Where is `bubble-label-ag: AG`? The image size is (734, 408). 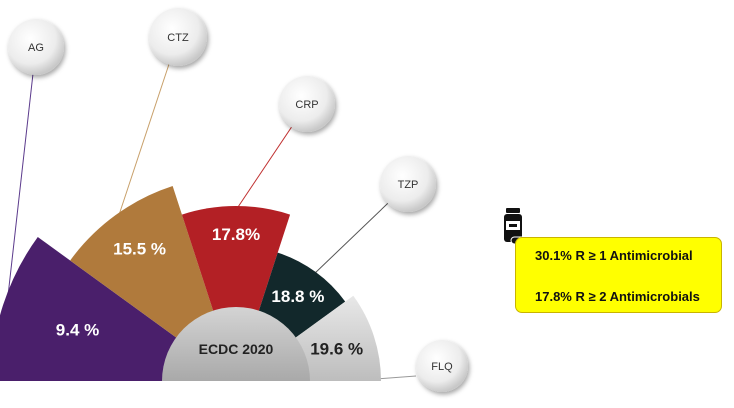 bubble-label-ag: AG is located at coordinates (36, 48).